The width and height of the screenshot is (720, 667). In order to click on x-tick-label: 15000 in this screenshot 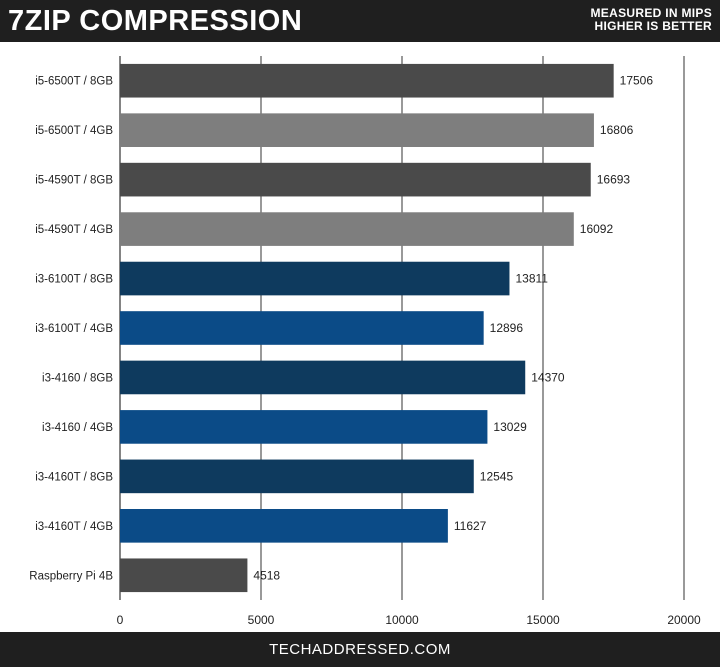, I will do `click(543, 620)`.